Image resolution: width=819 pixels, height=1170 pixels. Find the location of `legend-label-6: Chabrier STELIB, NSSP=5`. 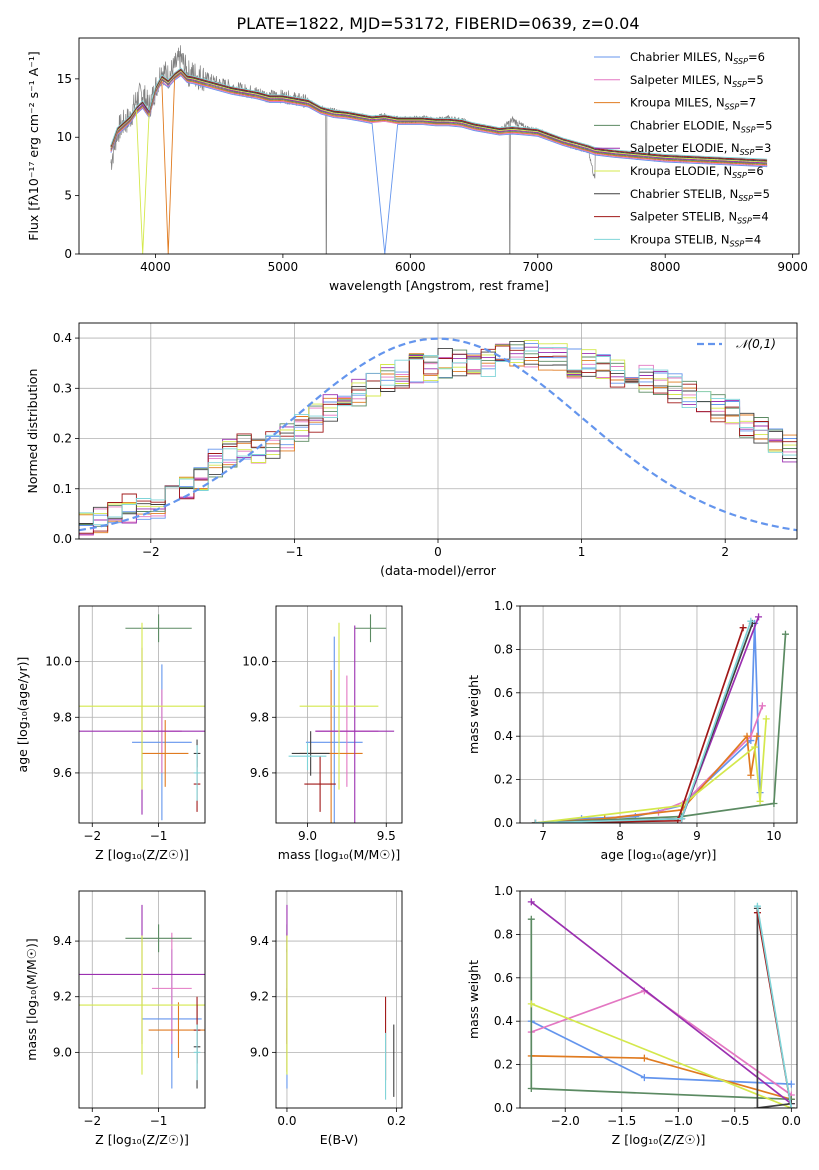

legend-label-6: Chabrier STELIB, NSSP=5 is located at coordinates (700, 195).